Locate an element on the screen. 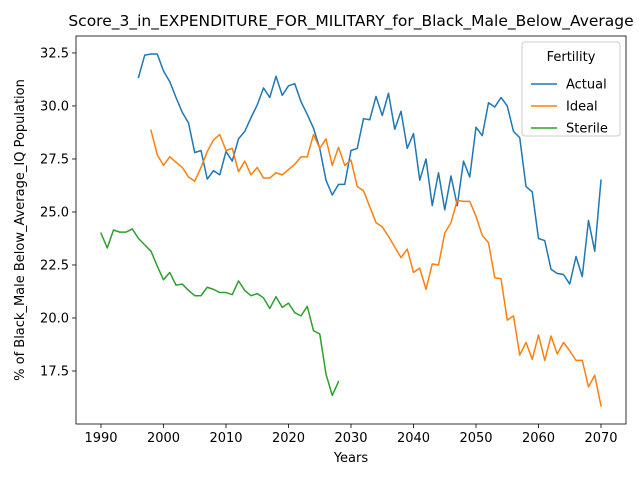  x-tick-label: 2020 is located at coordinates (288, 438).